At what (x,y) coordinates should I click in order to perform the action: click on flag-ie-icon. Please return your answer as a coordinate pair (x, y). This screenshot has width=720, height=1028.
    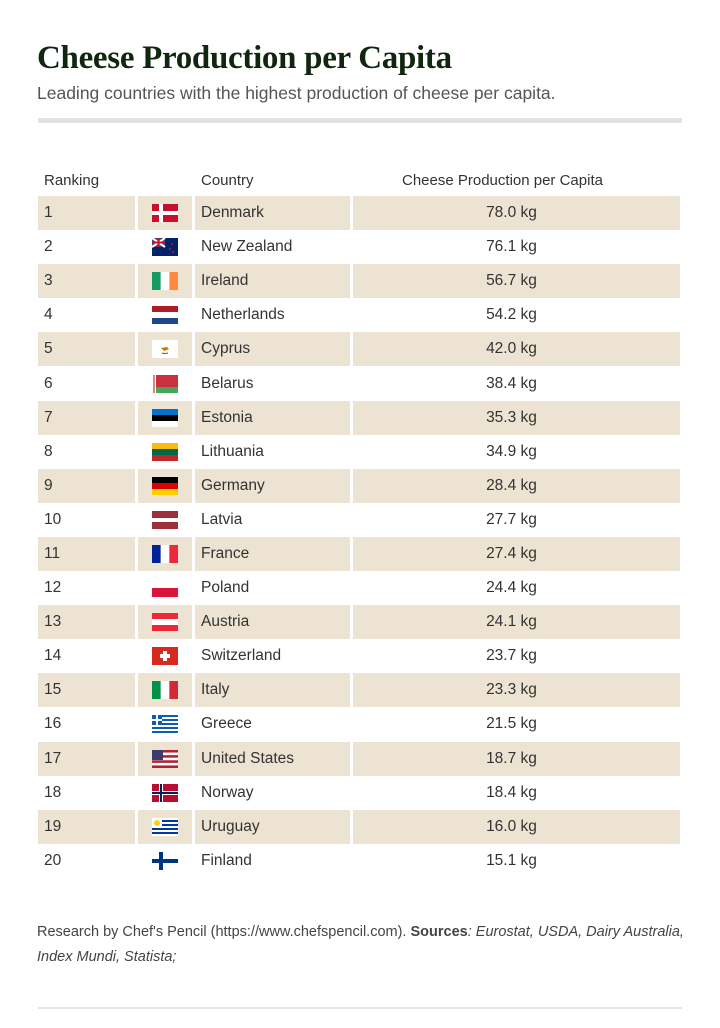
    Looking at the image, I should click on (165, 281).